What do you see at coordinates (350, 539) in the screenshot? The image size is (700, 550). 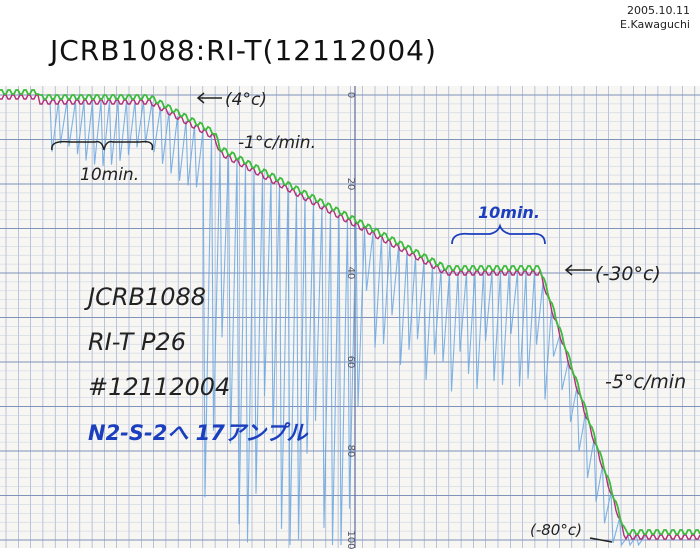 I see `scale-label: 100` at bounding box center [350, 539].